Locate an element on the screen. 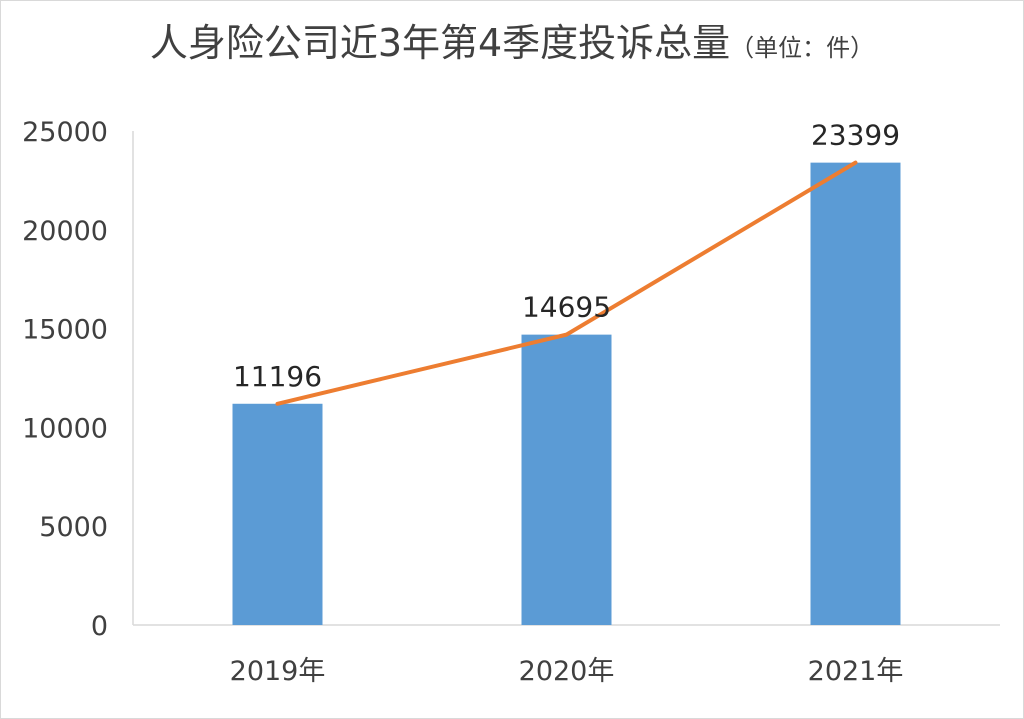 This screenshot has width=1024, height=719. x-category-label: 2019年 is located at coordinates (278, 671).